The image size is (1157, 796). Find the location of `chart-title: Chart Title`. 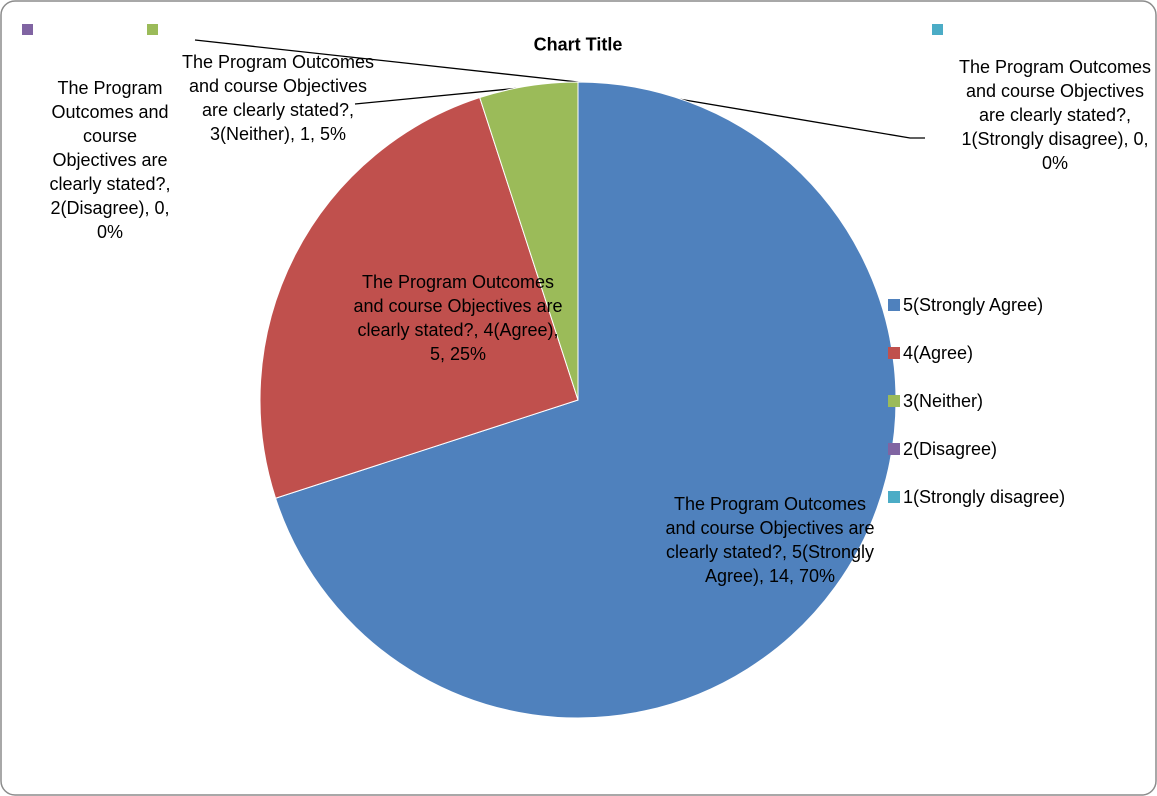

chart-title: Chart Title is located at coordinates (578, 44).